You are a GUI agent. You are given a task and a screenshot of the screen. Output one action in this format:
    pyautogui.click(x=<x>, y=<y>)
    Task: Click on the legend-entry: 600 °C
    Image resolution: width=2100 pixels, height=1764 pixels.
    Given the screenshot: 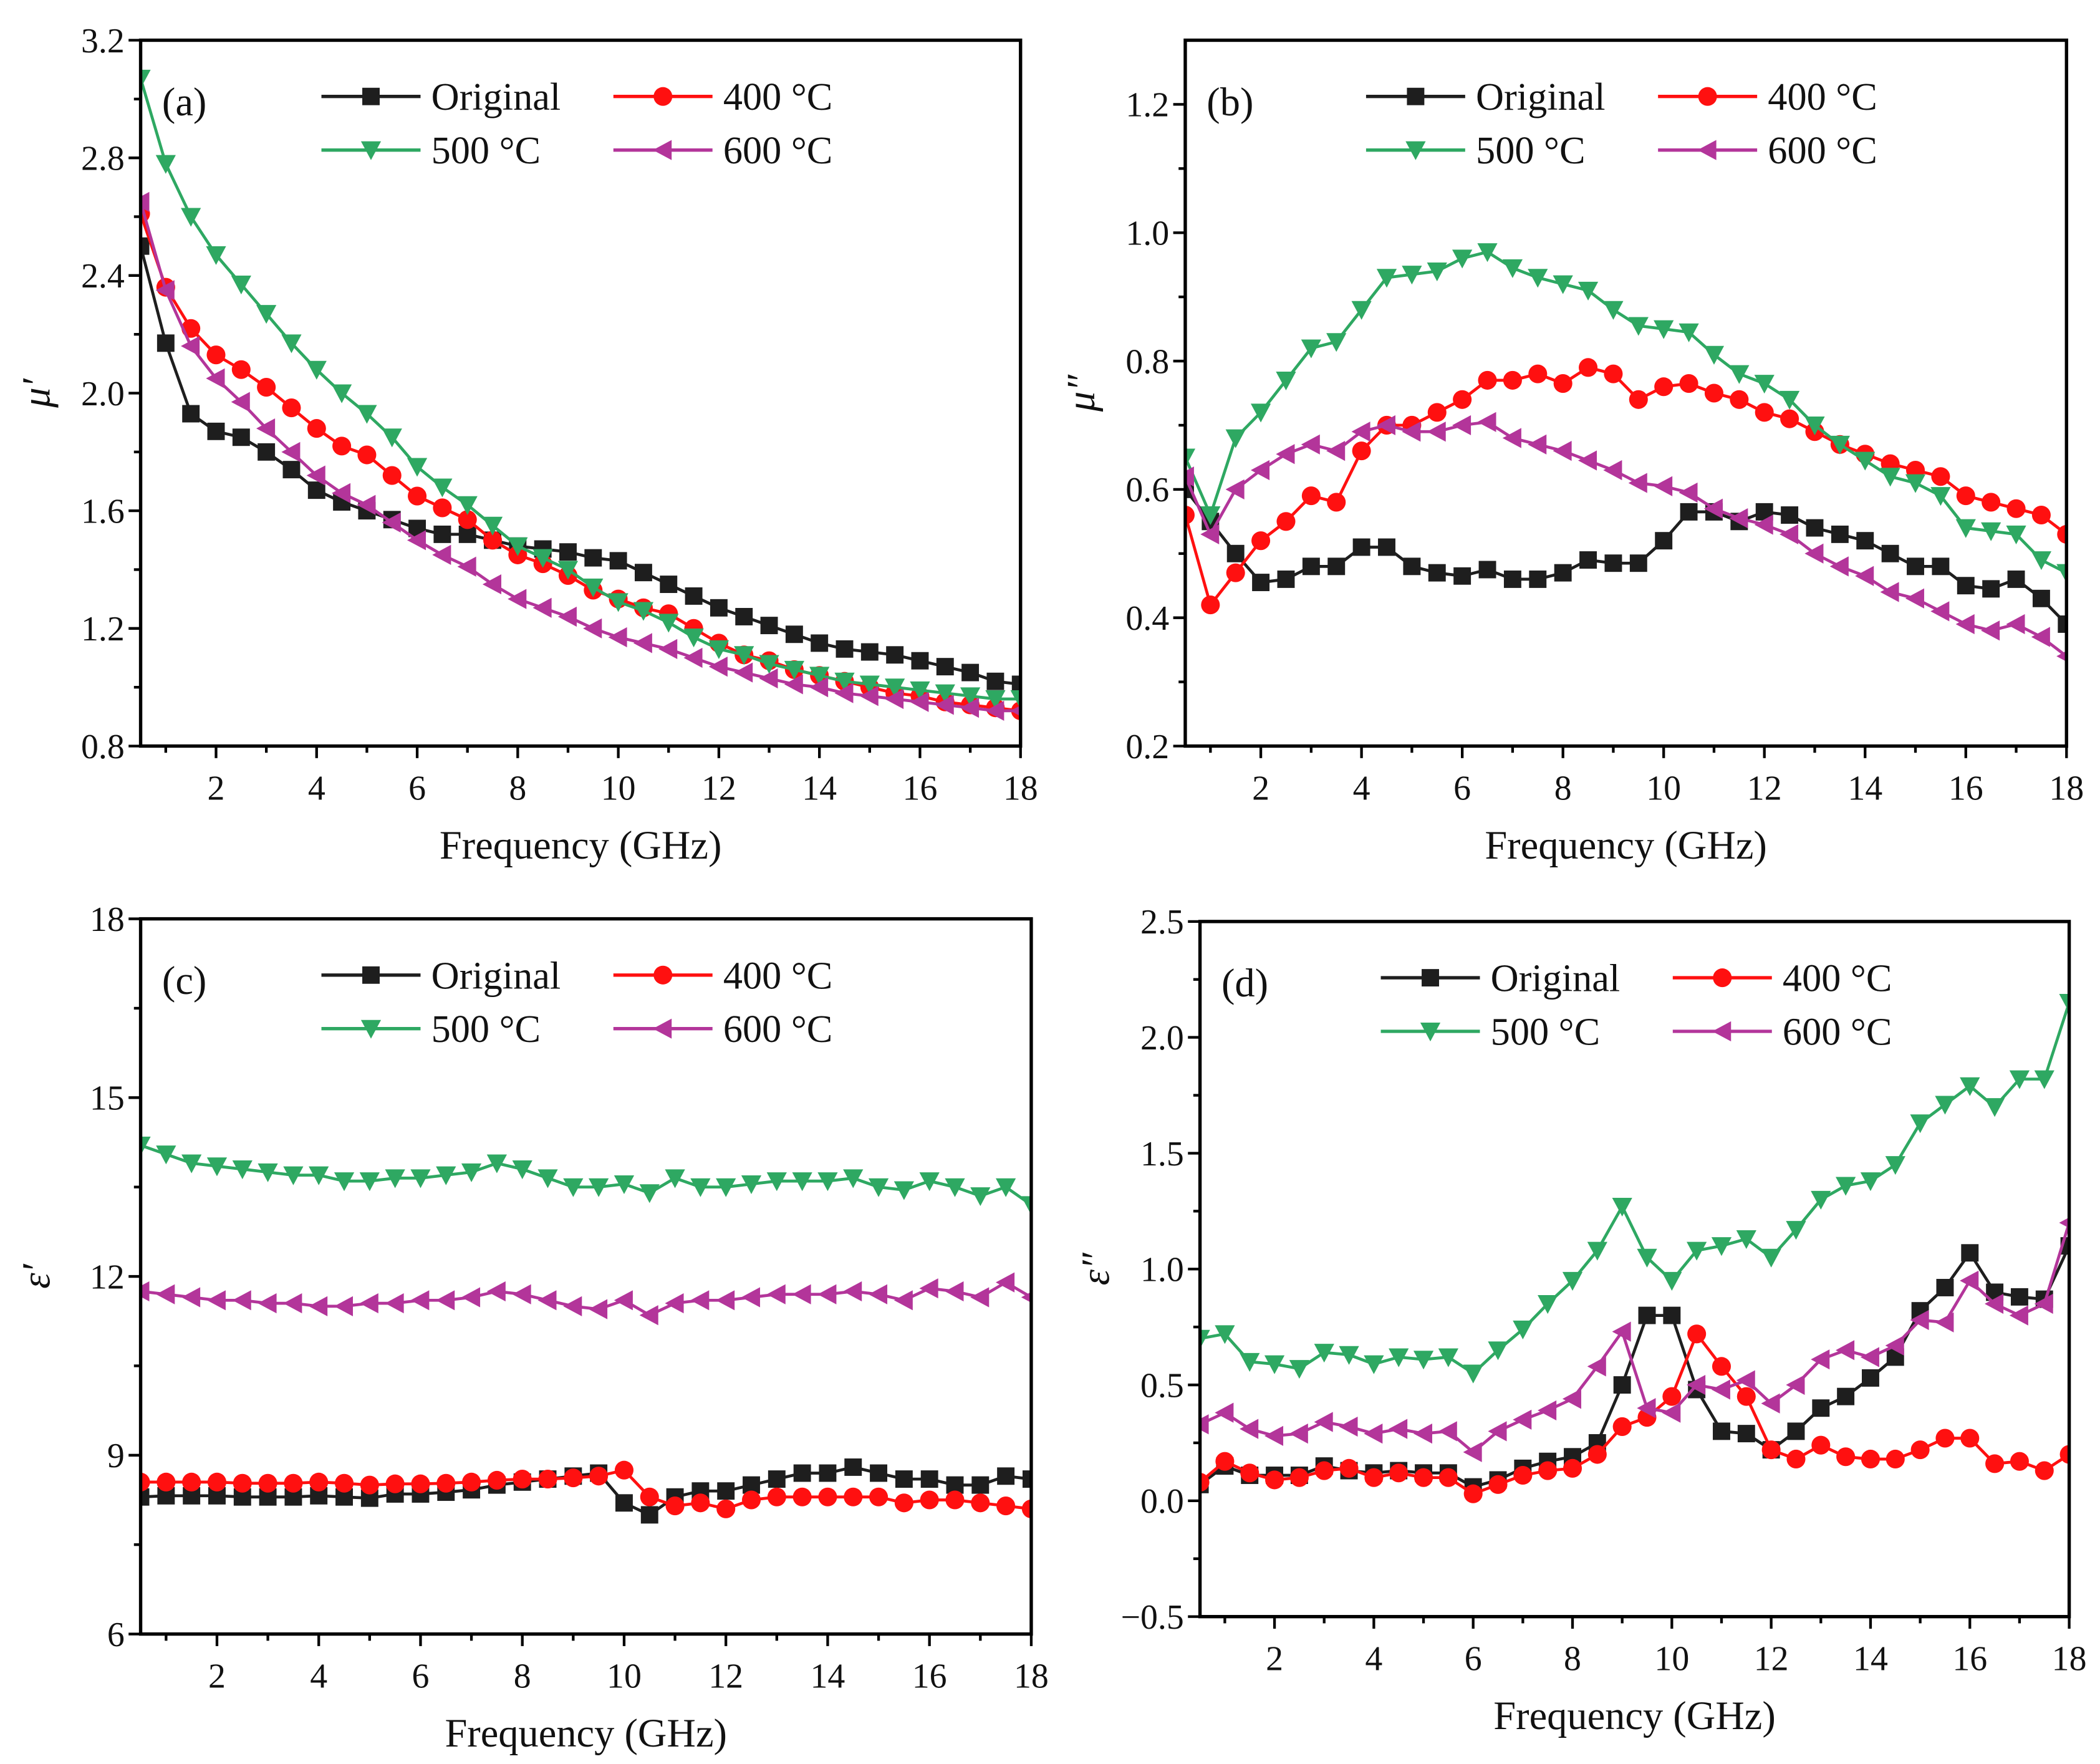 What is the action you would take?
    pyautogui.click(x=722, y=150)
    